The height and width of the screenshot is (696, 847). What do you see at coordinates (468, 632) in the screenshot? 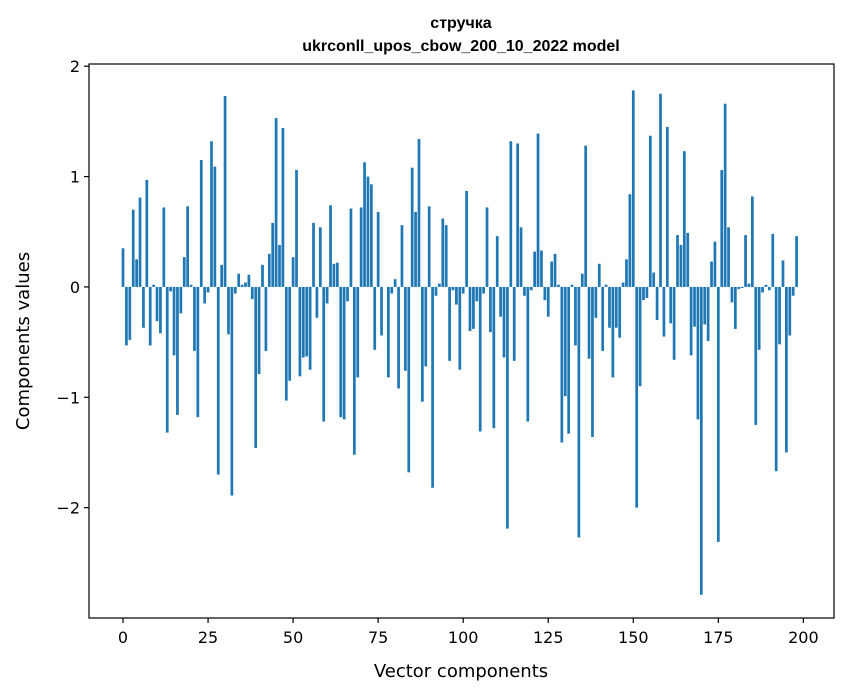
I see `x-axis: 0 25 50 75 100 125 150 175 200` at bounding box center [468, 632].